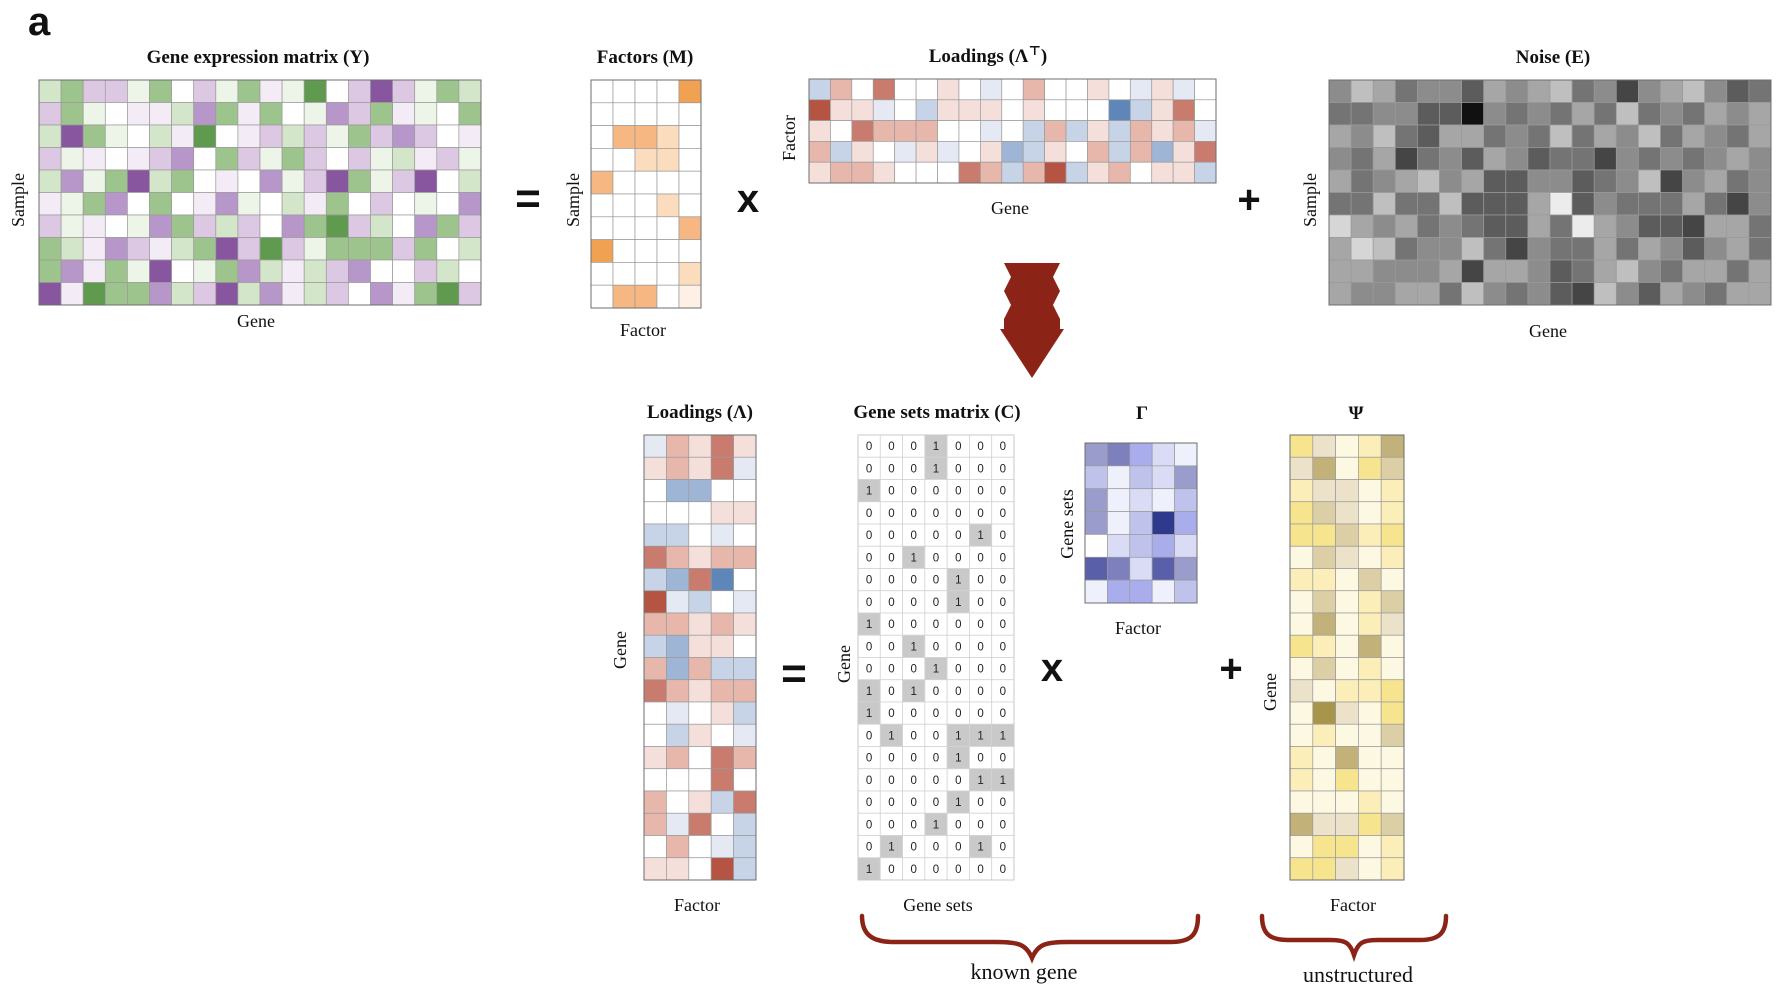 The image size is (1776, 990). Describe the element at coordinates (1186, 454) in the screenshot. I see `matrix-g-cell` at that location.